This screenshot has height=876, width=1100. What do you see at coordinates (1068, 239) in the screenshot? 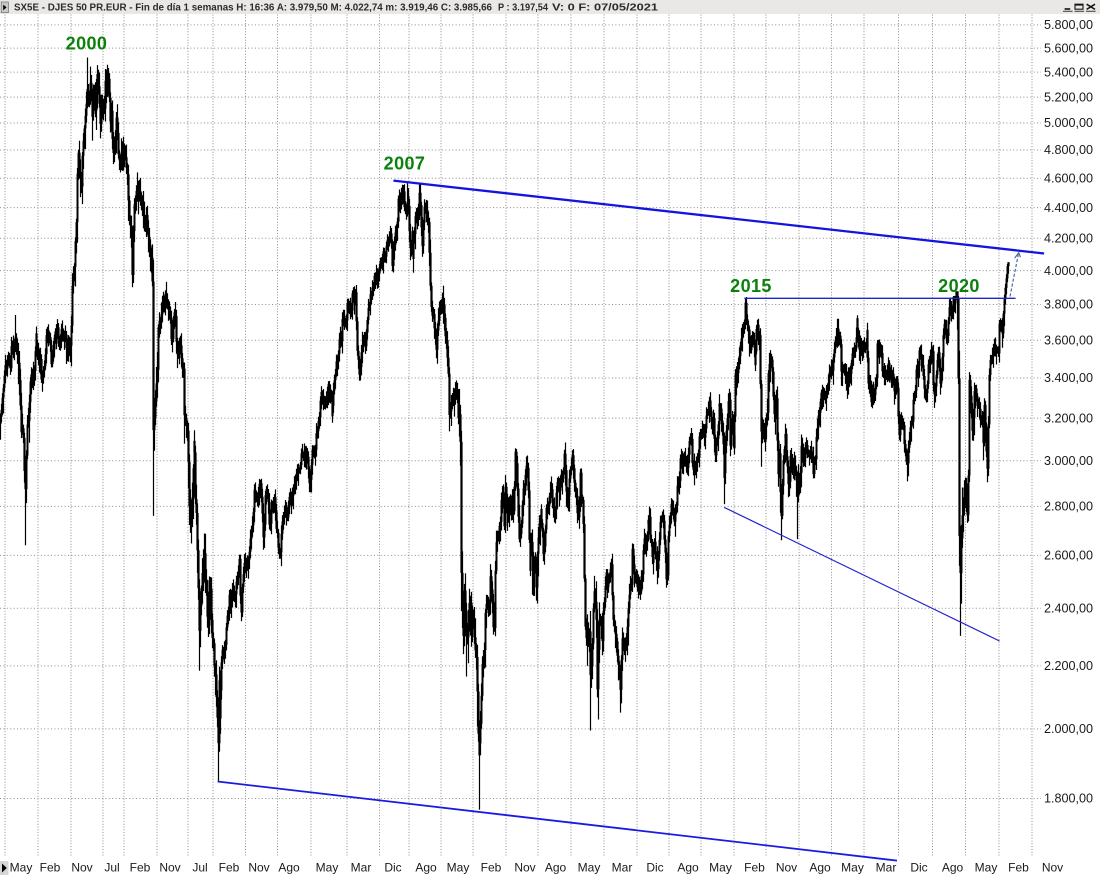
I see `svg-text: 4.200,00` at bounding box center [1068, 239].